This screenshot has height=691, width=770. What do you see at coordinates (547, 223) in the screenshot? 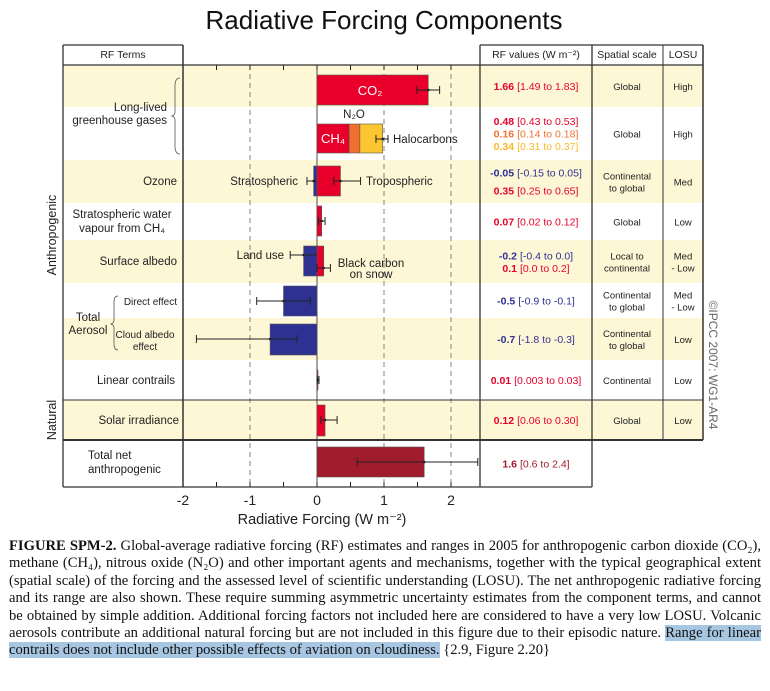
I see `rf-value-range: [0.02 to 0.12]` at bounding box center [547, 223].